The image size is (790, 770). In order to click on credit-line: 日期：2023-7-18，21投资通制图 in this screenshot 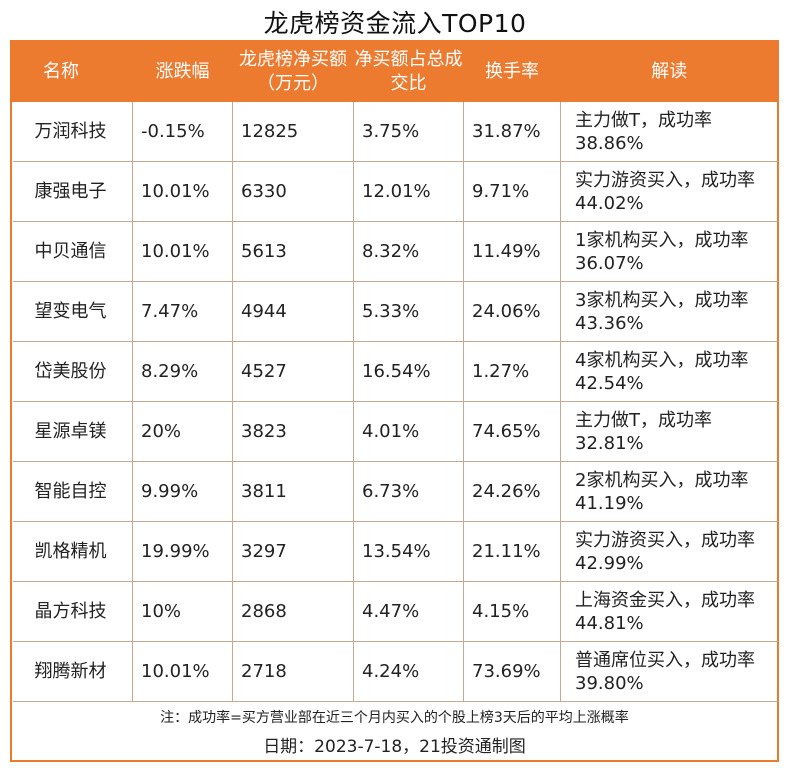, I will do `click(394, 747)`.